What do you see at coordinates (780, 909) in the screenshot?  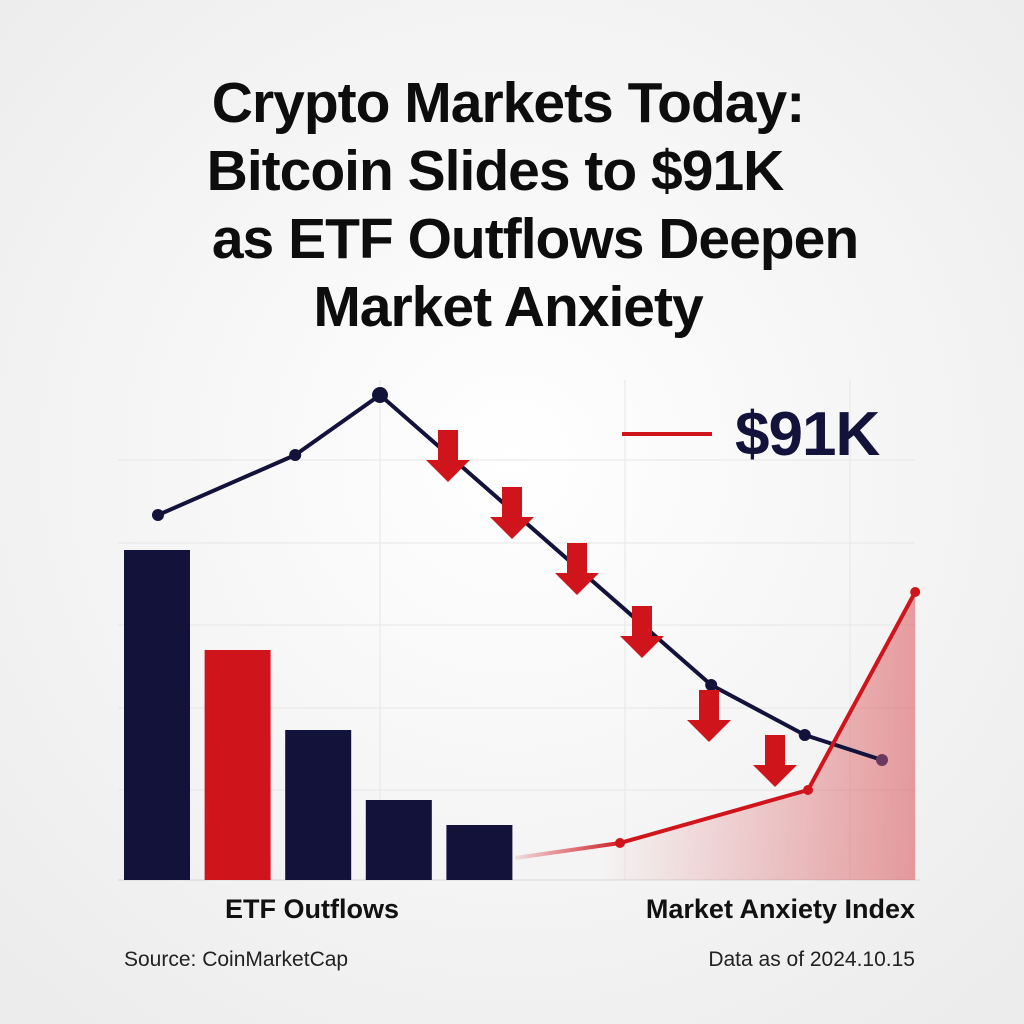 I see `line-label: Market Anxiety Index` at bounding box center [780, 909].